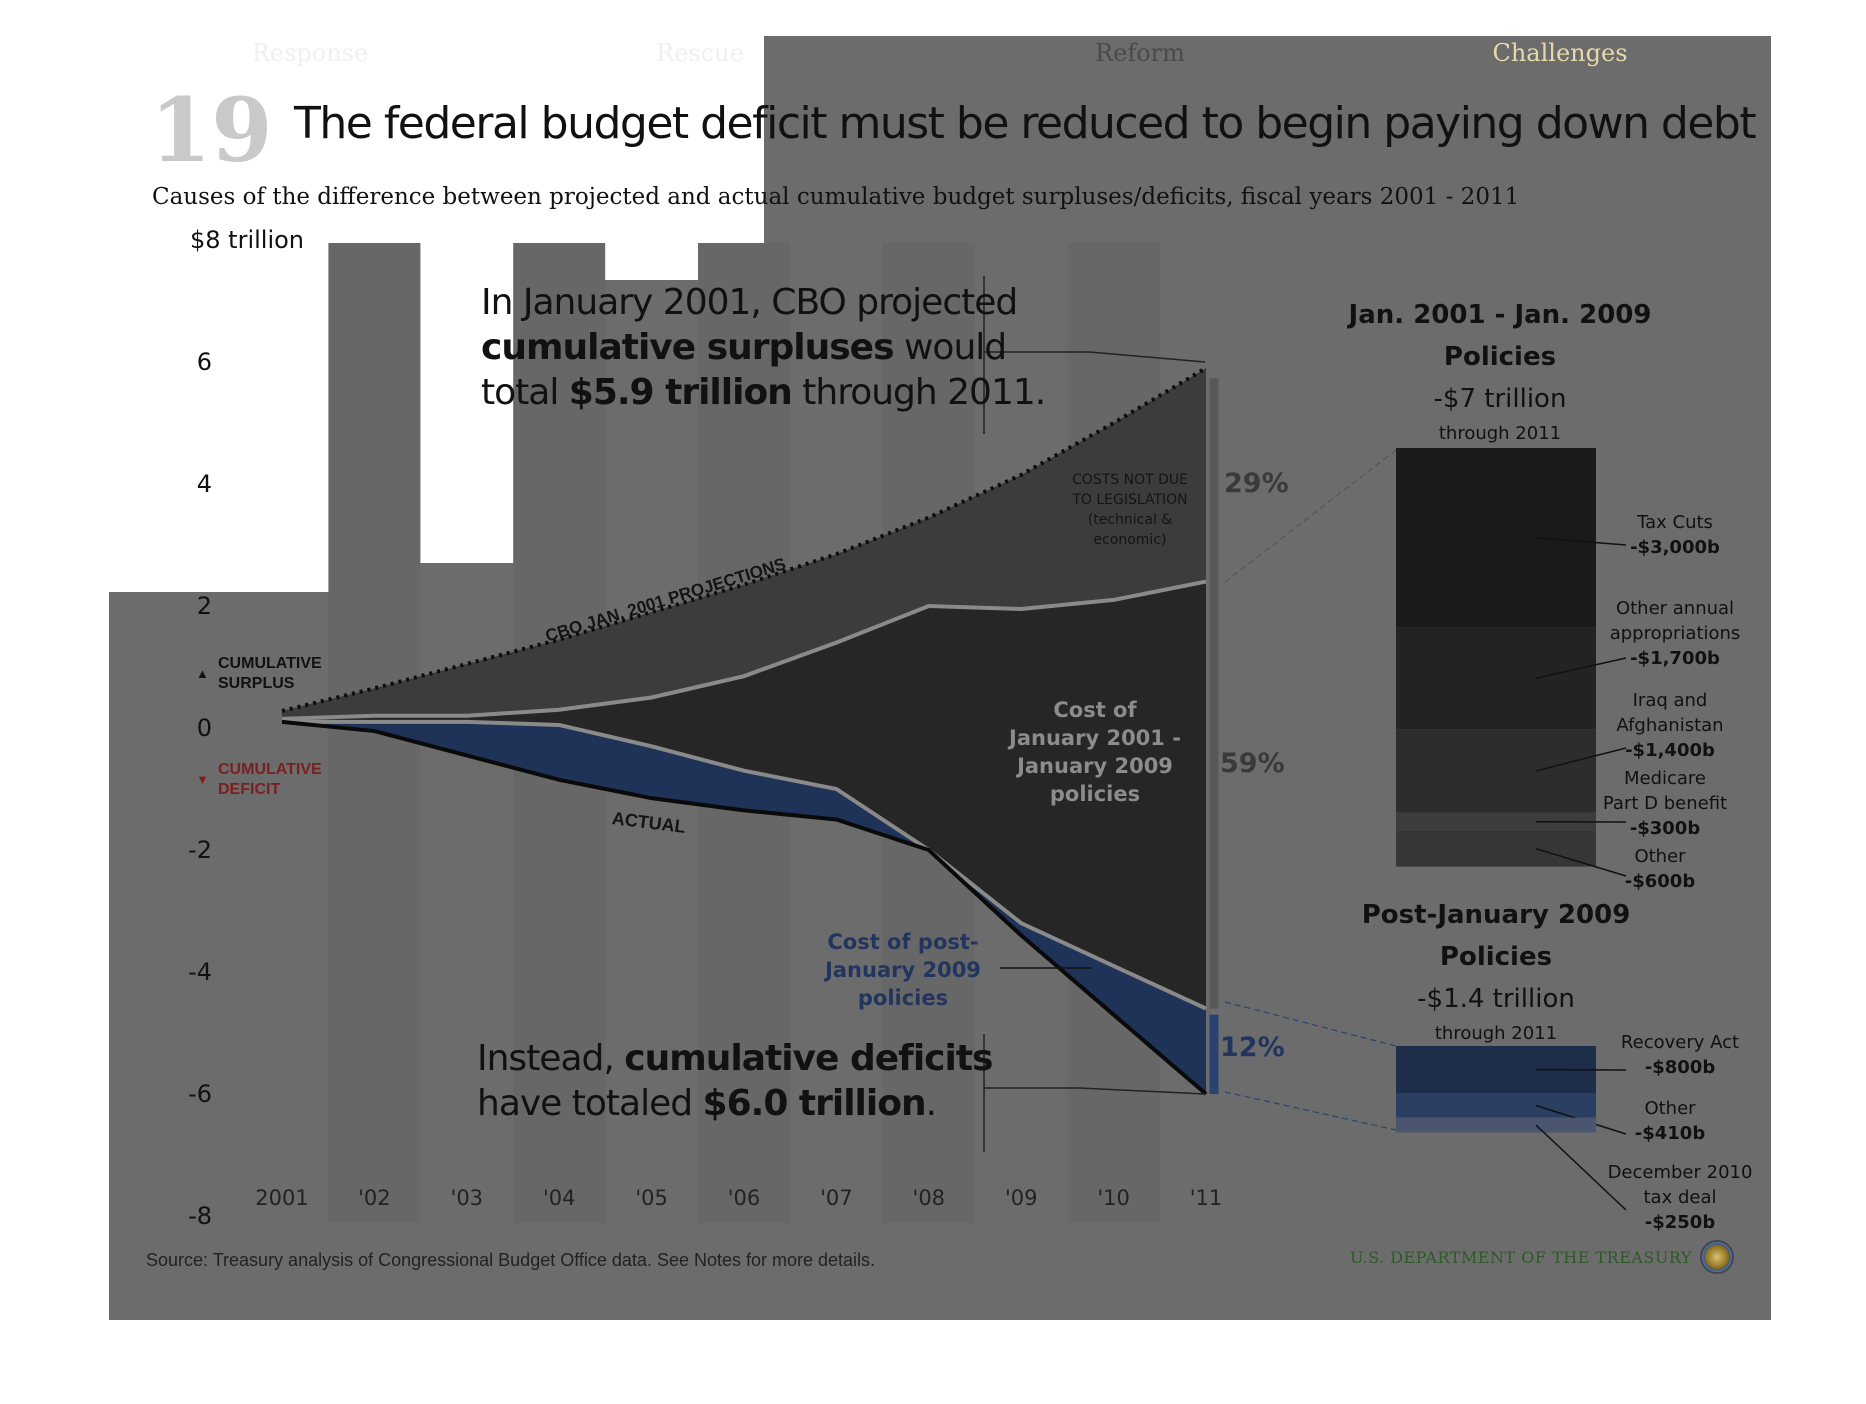 This screenshot has width=1866, height=1404. I want to click on bar-post-2009-leader, so click(1581, 1167).